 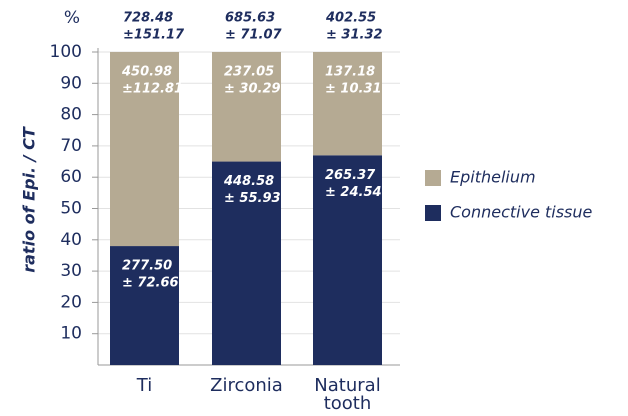 I want to click on y-axis-label: ratio of Epi. / CT, so click(x=29, y=199).